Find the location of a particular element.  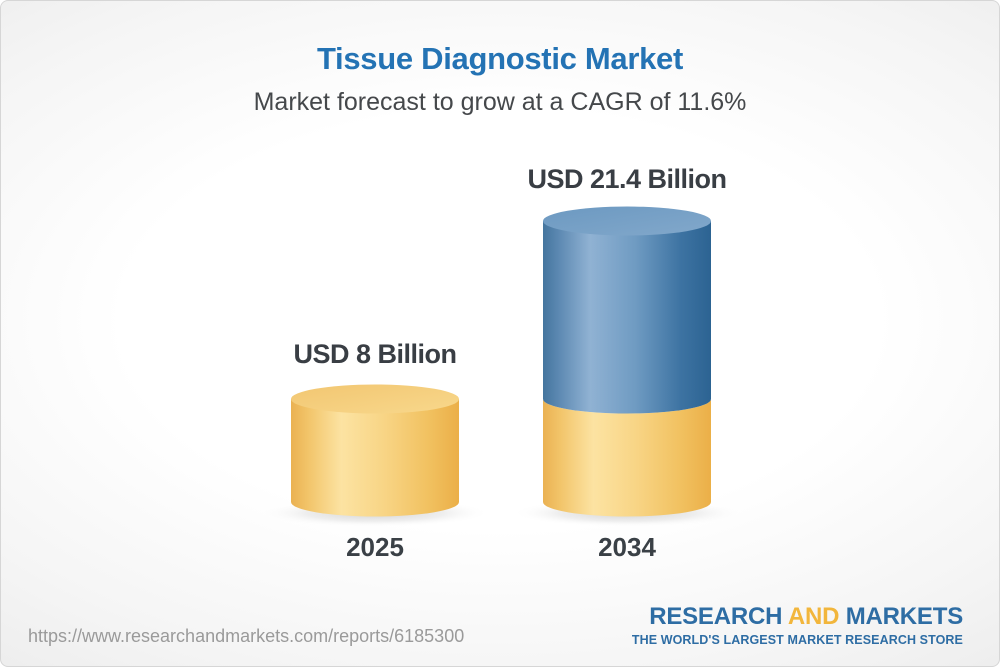

value-label-2025: USD 8 Billion is located at coordinates (375, 354).